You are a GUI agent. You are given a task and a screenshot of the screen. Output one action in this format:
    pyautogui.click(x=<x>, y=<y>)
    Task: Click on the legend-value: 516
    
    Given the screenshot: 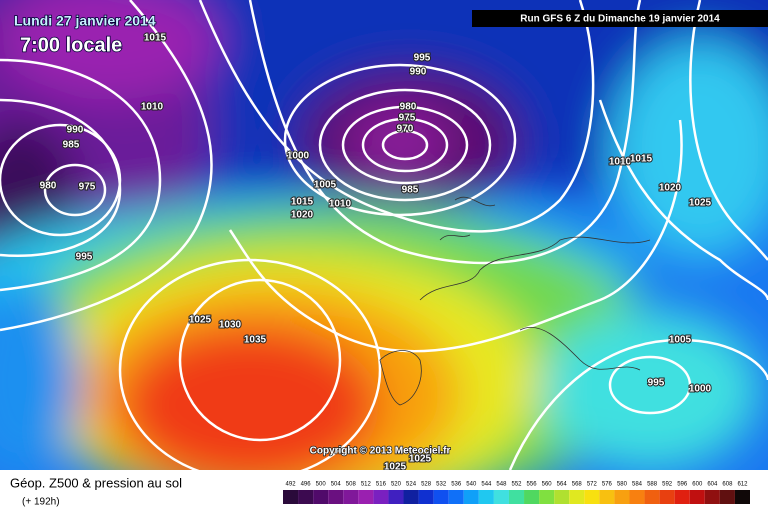 What is the action you would take?
    pyautogui.click(x=381, y=485)
    